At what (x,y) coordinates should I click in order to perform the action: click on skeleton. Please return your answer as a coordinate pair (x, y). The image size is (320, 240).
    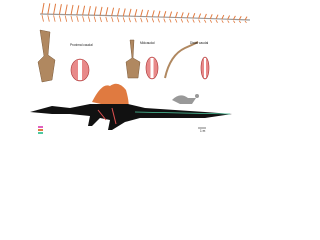
    Looking at the image, I should click on (131, 106).